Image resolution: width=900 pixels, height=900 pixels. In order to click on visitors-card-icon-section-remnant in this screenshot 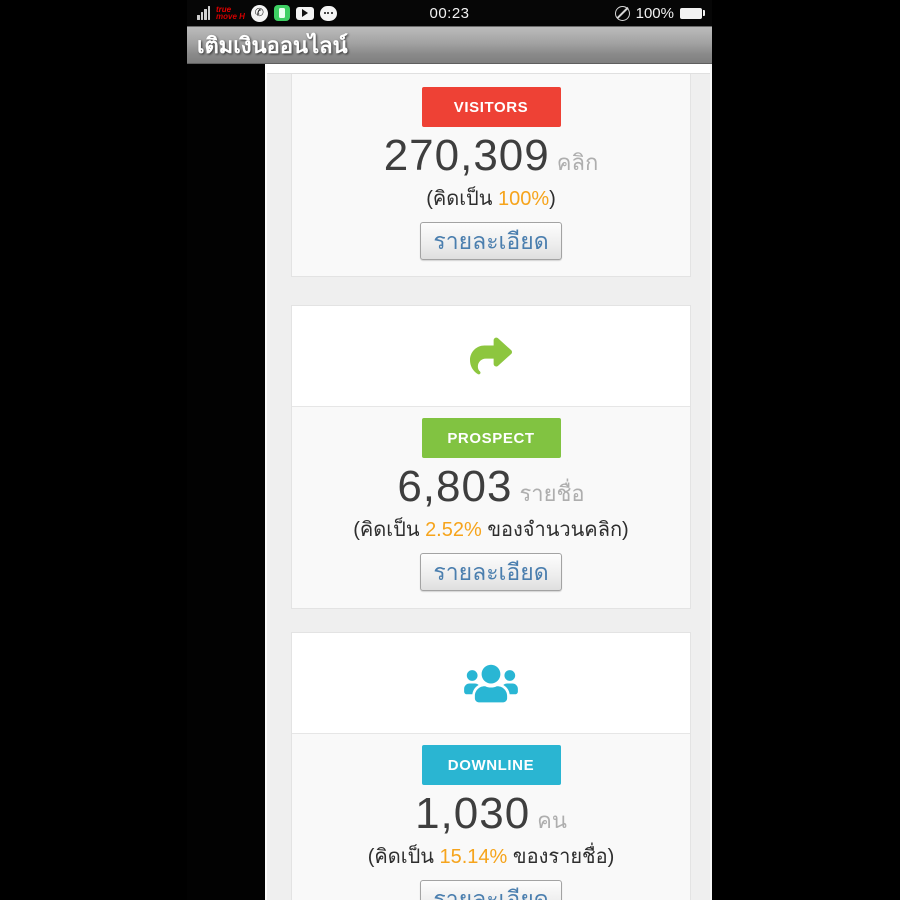, I will do `click(488, 69)`.